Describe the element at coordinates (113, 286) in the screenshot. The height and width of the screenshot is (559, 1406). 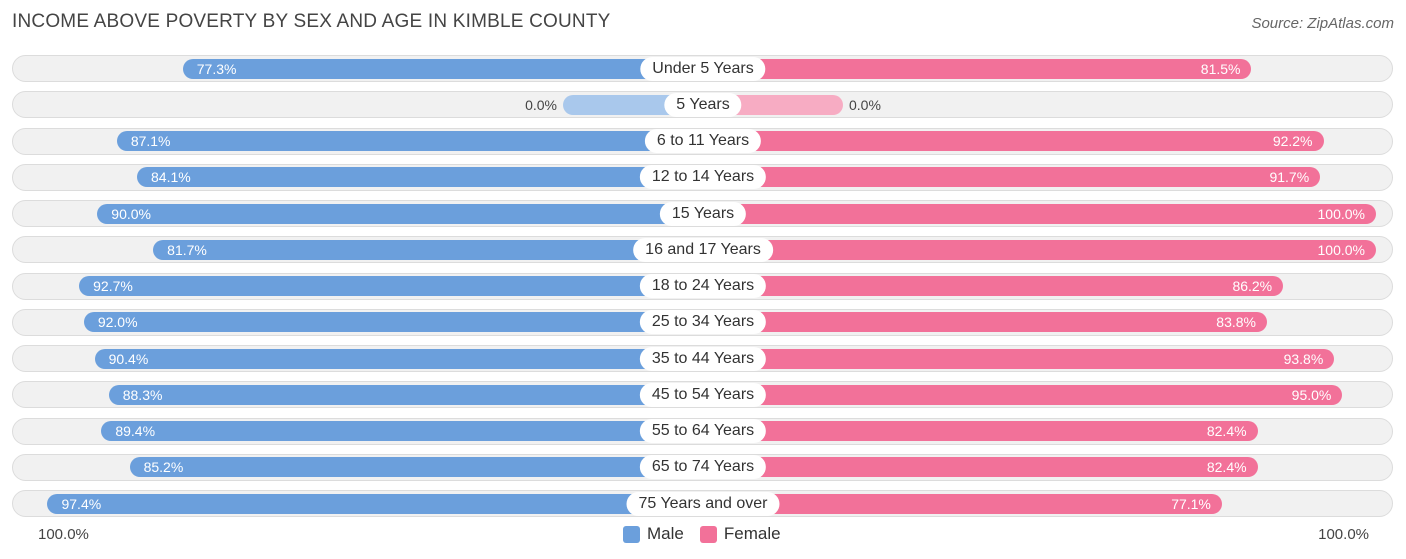
I see `value-label-male: 92.7%` at that location.